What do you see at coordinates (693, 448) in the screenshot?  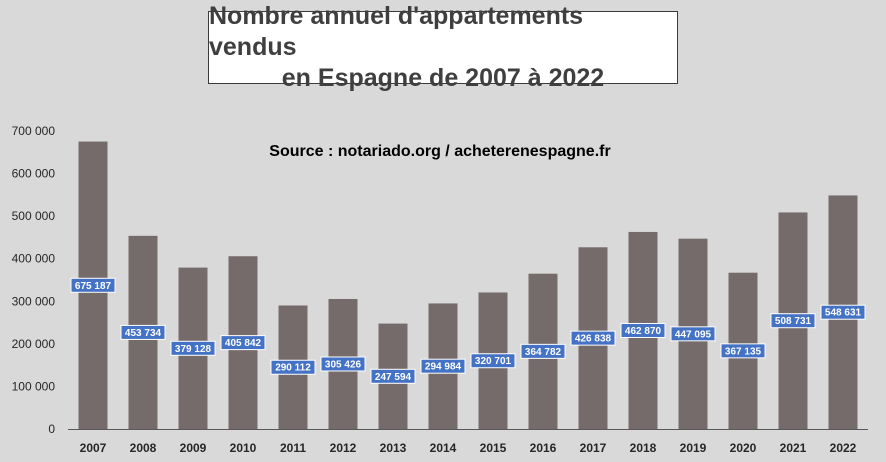 I see `x-category-label: 2019` at bounding box center [693, 448].